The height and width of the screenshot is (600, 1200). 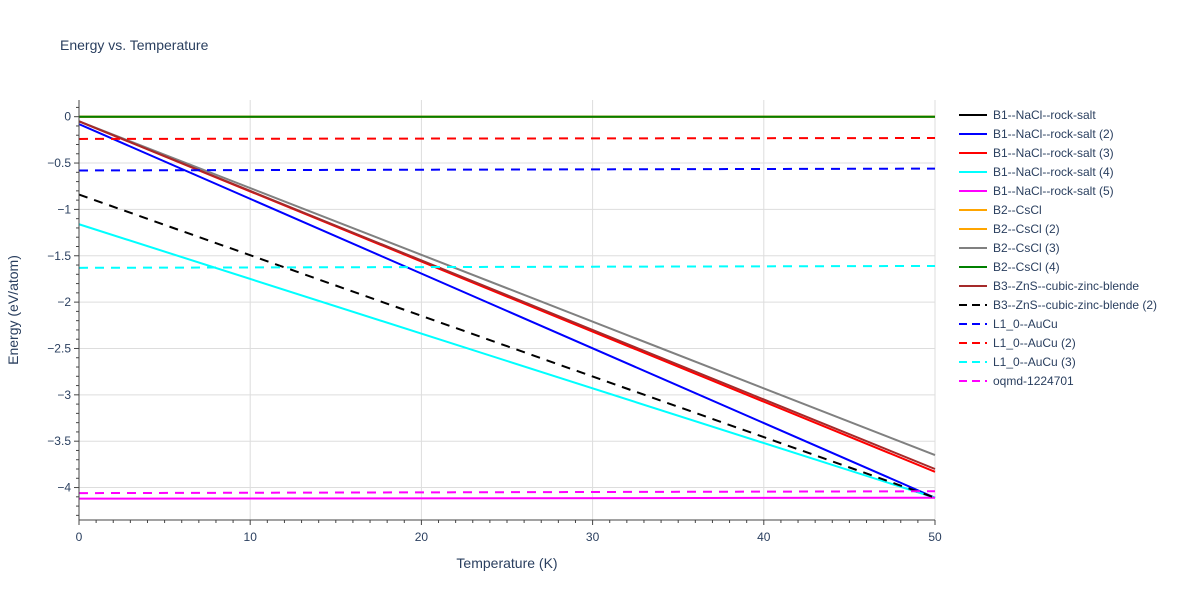 I want to click on legend-item-b2-cscl-2: B2--CsCl (2), so click(x=1009, y=229).